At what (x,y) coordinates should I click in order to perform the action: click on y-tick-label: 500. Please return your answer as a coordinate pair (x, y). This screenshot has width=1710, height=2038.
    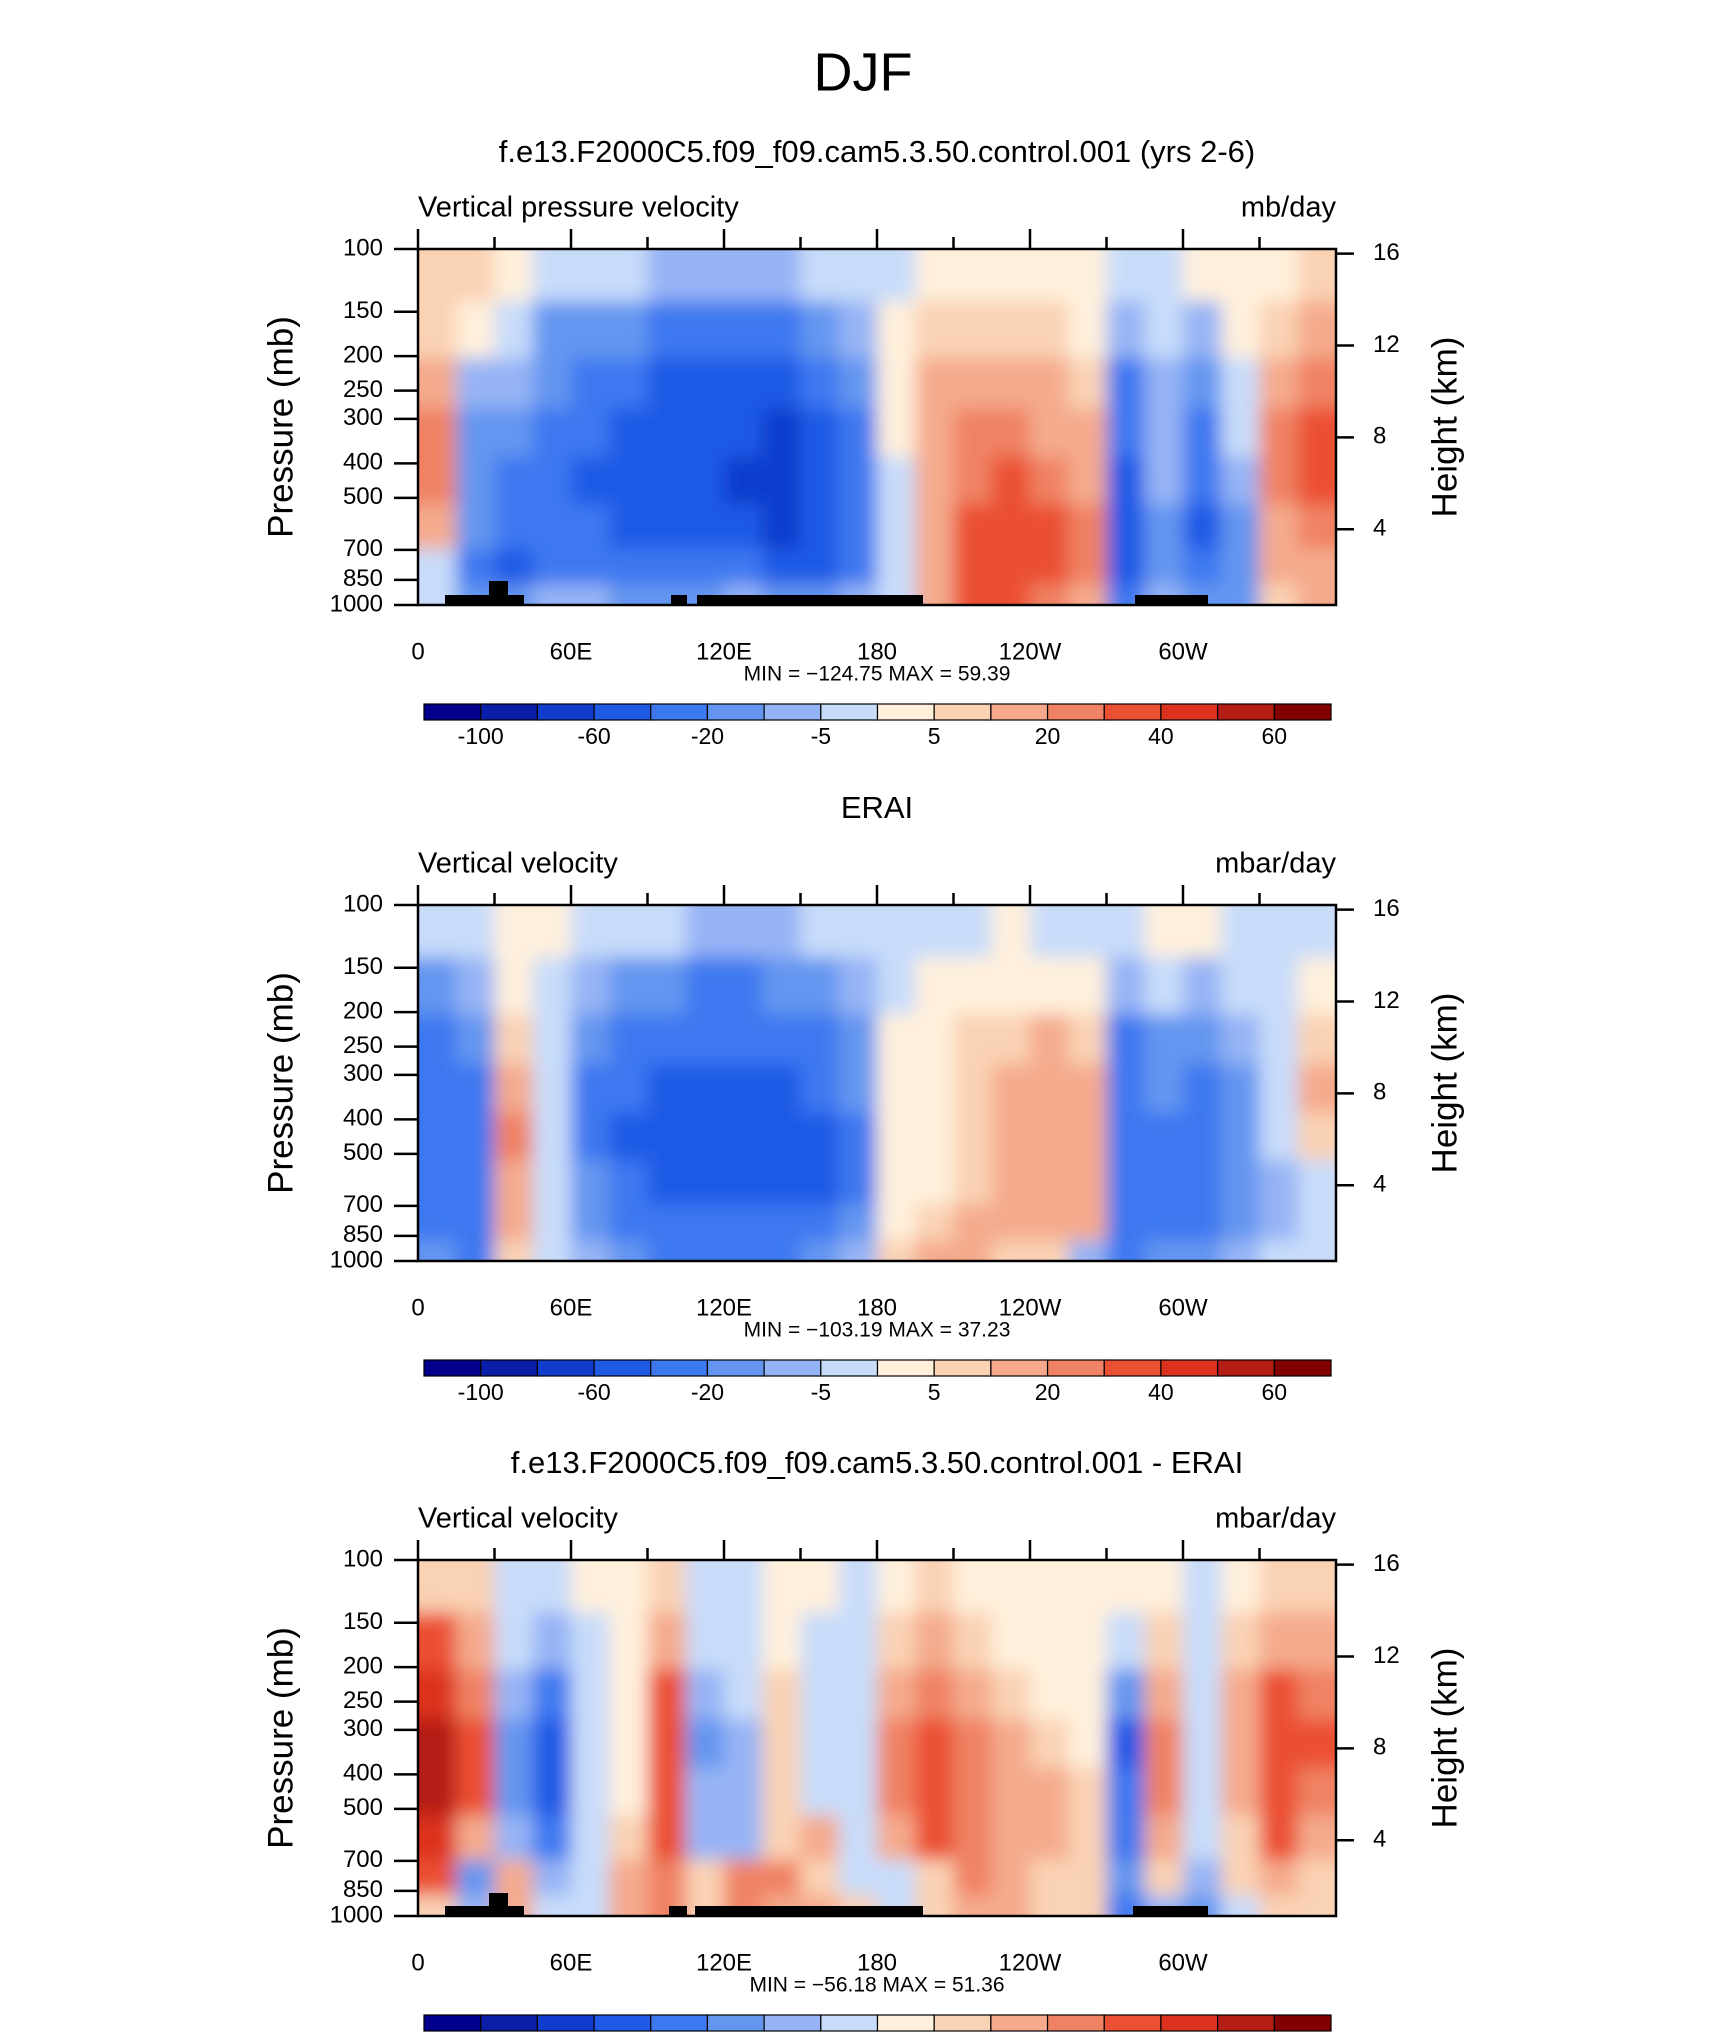
    Looking at the image, I should click on (363, 1807).